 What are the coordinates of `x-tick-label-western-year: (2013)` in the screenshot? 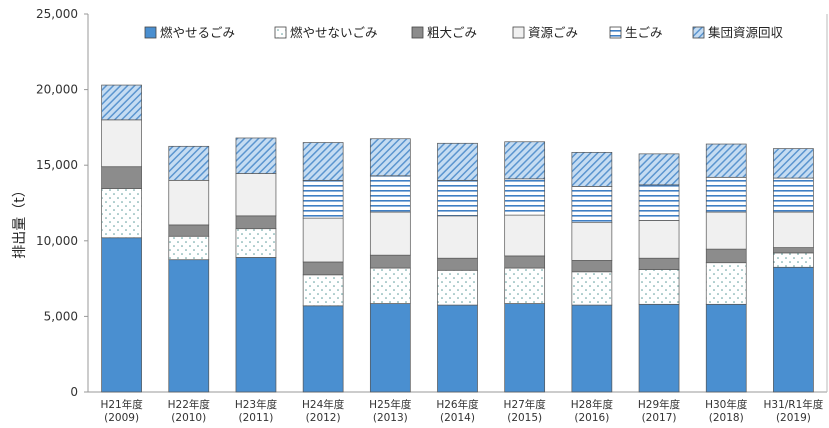 It's located at (390, 418).